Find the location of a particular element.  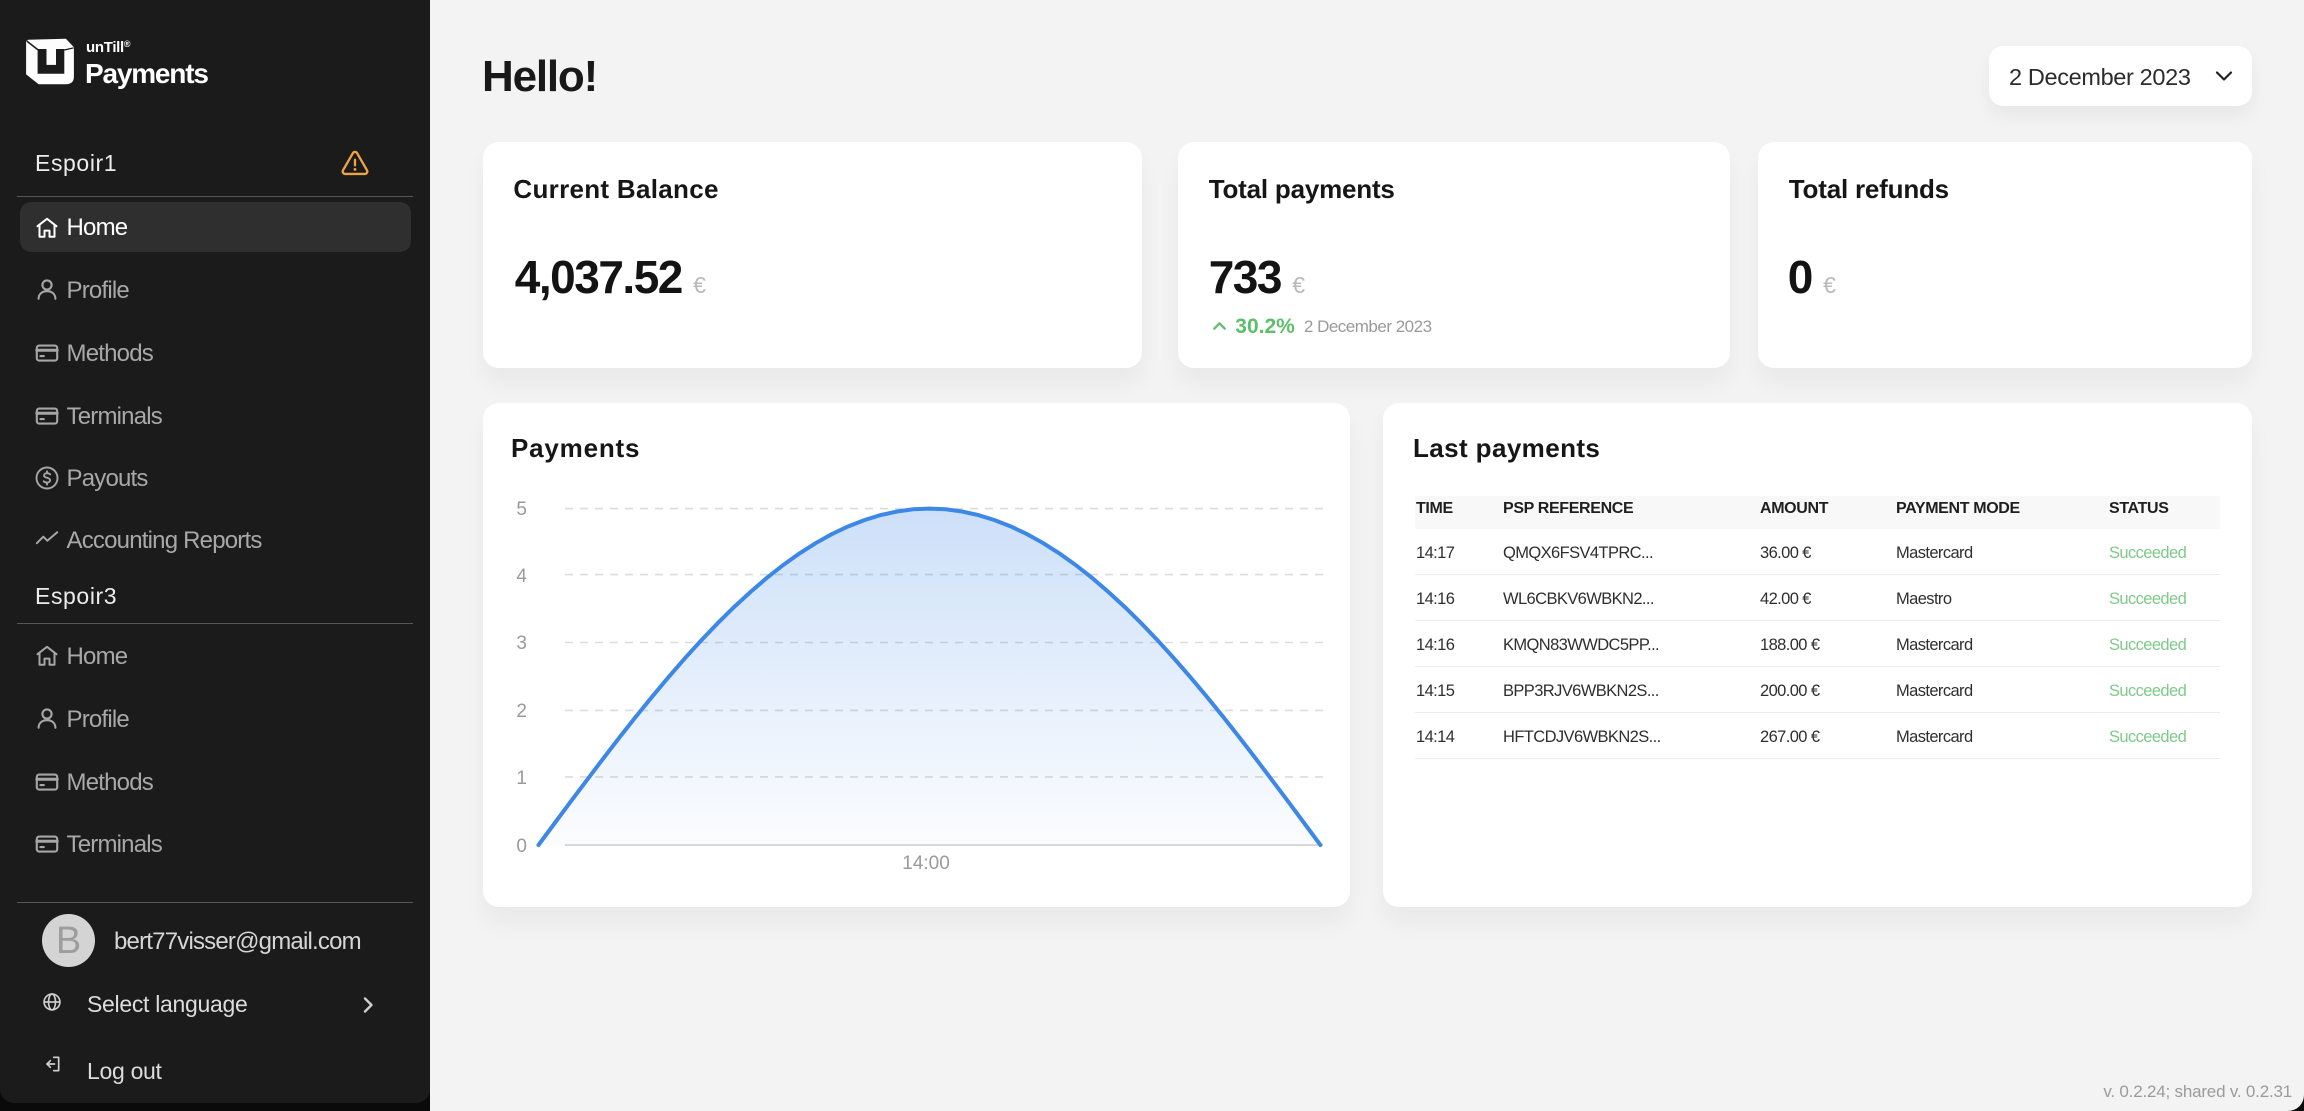

svg-text: 4 is located at coordinates (521, 576).